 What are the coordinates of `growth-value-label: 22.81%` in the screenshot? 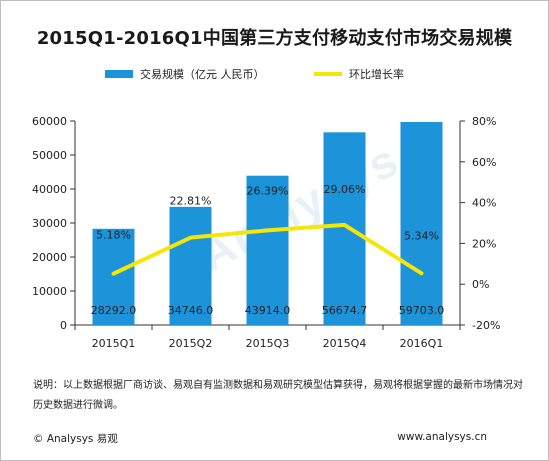 It's located at (191, 201).